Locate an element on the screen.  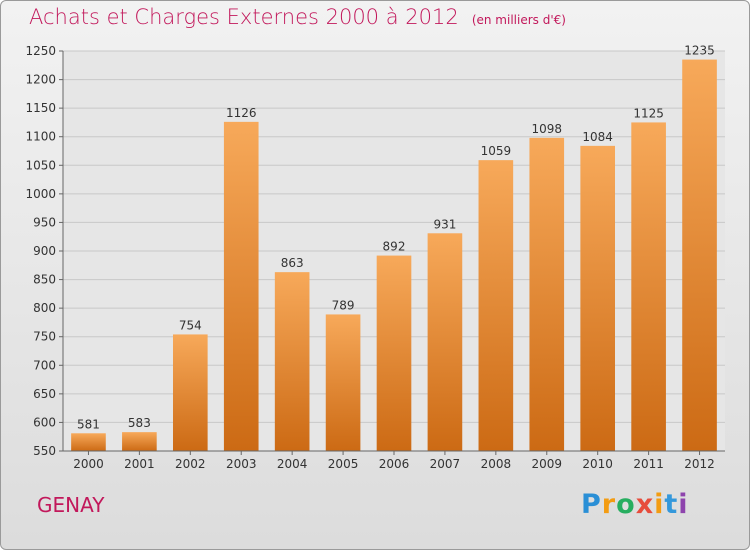
bar-2011 is located at coordinates (648, 286).